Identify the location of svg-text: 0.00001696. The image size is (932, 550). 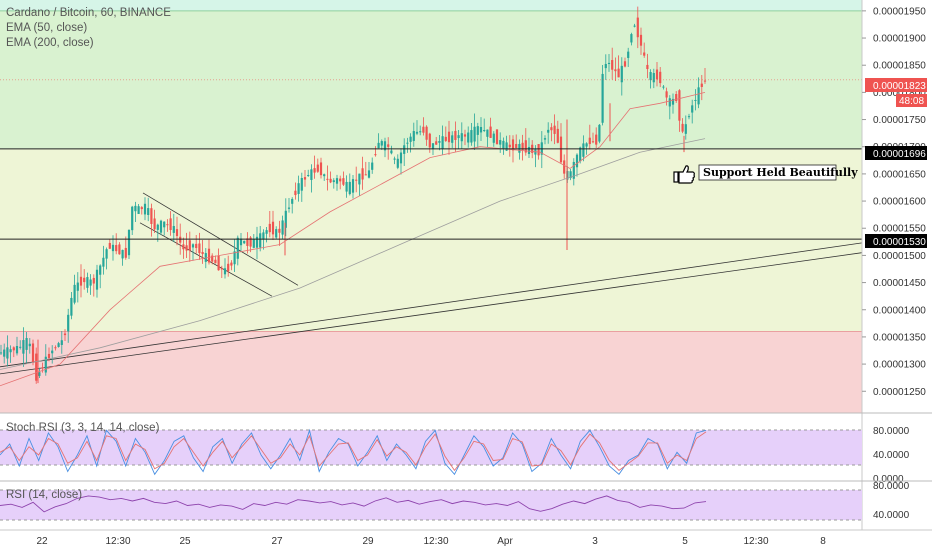
(899, 154).